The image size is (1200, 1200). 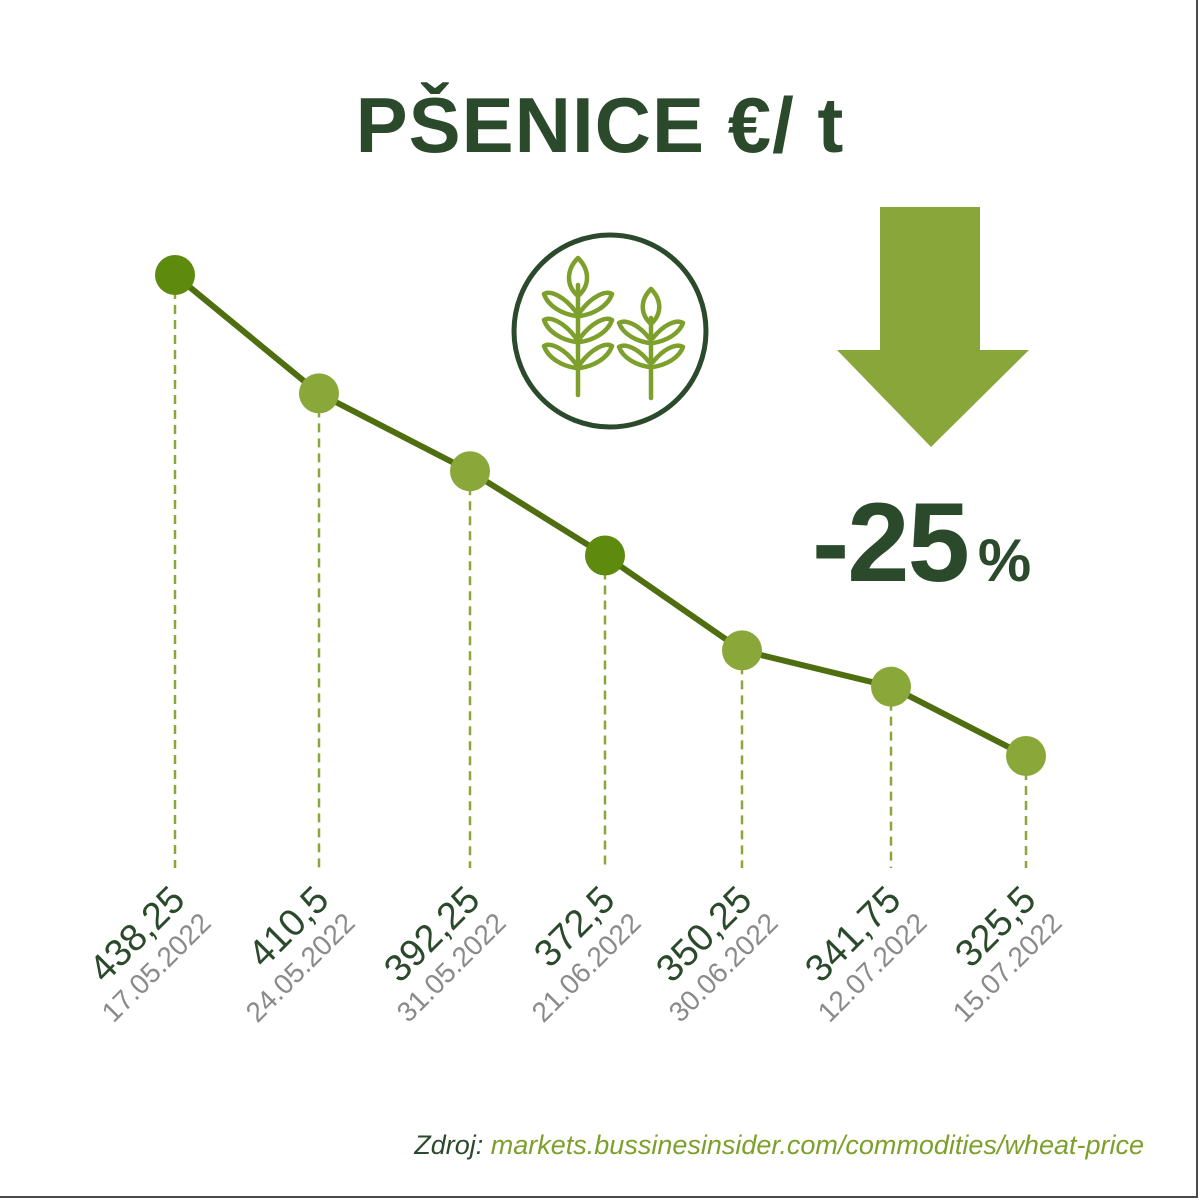 I want to click on percent-change: -25%, so click(x=962, y=542).